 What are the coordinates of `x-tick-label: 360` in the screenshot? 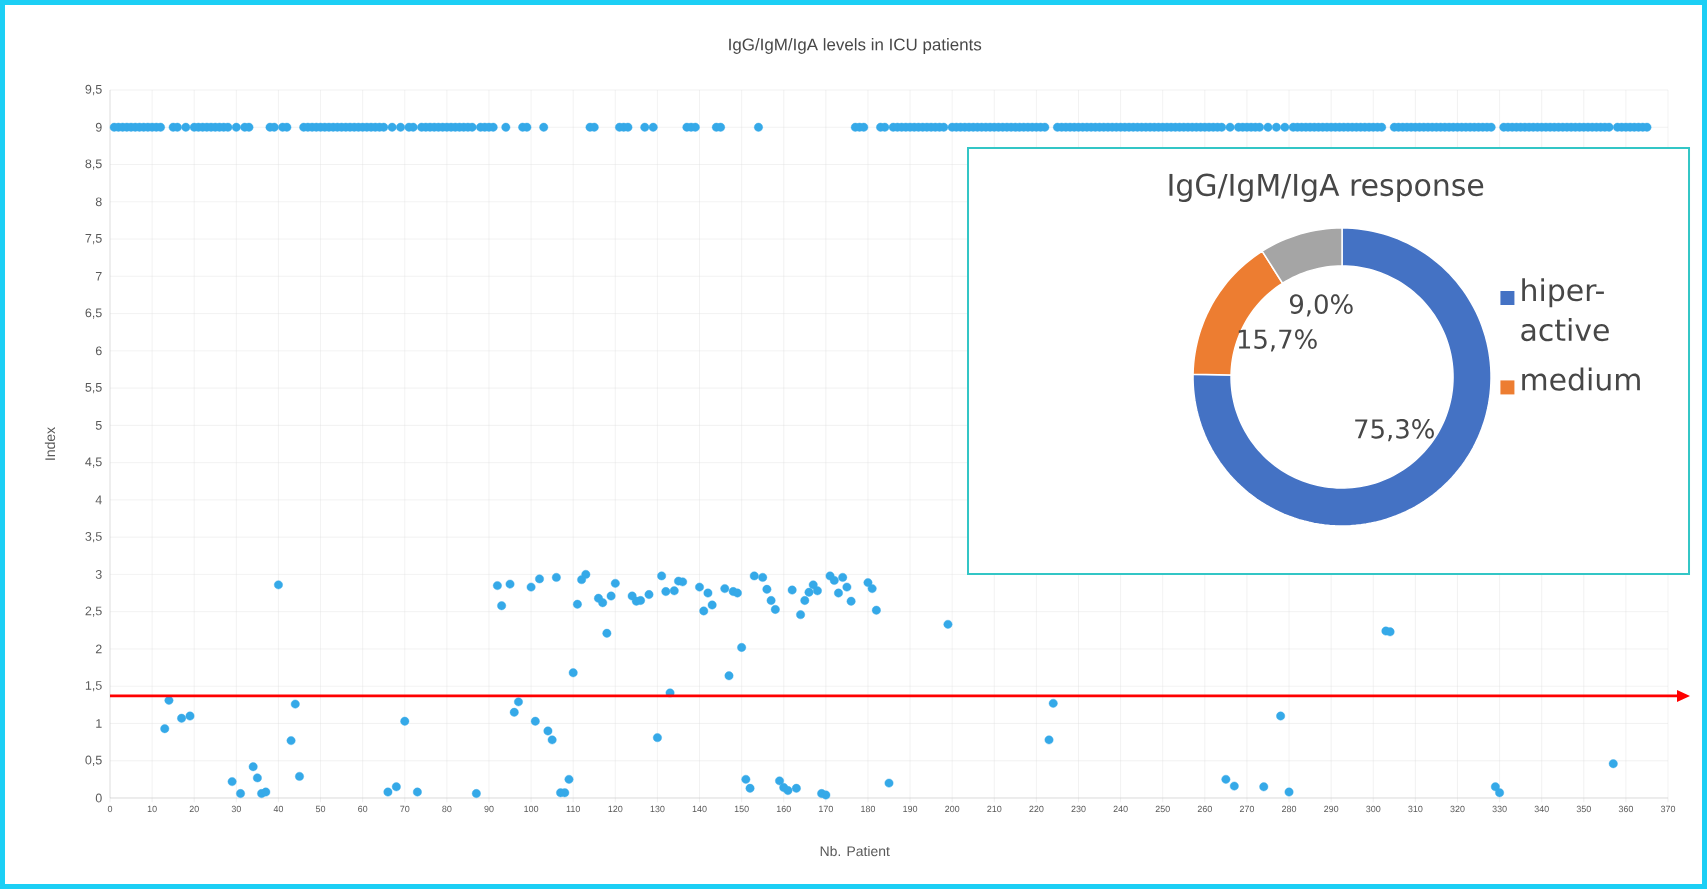 It's located at (1626, 809).